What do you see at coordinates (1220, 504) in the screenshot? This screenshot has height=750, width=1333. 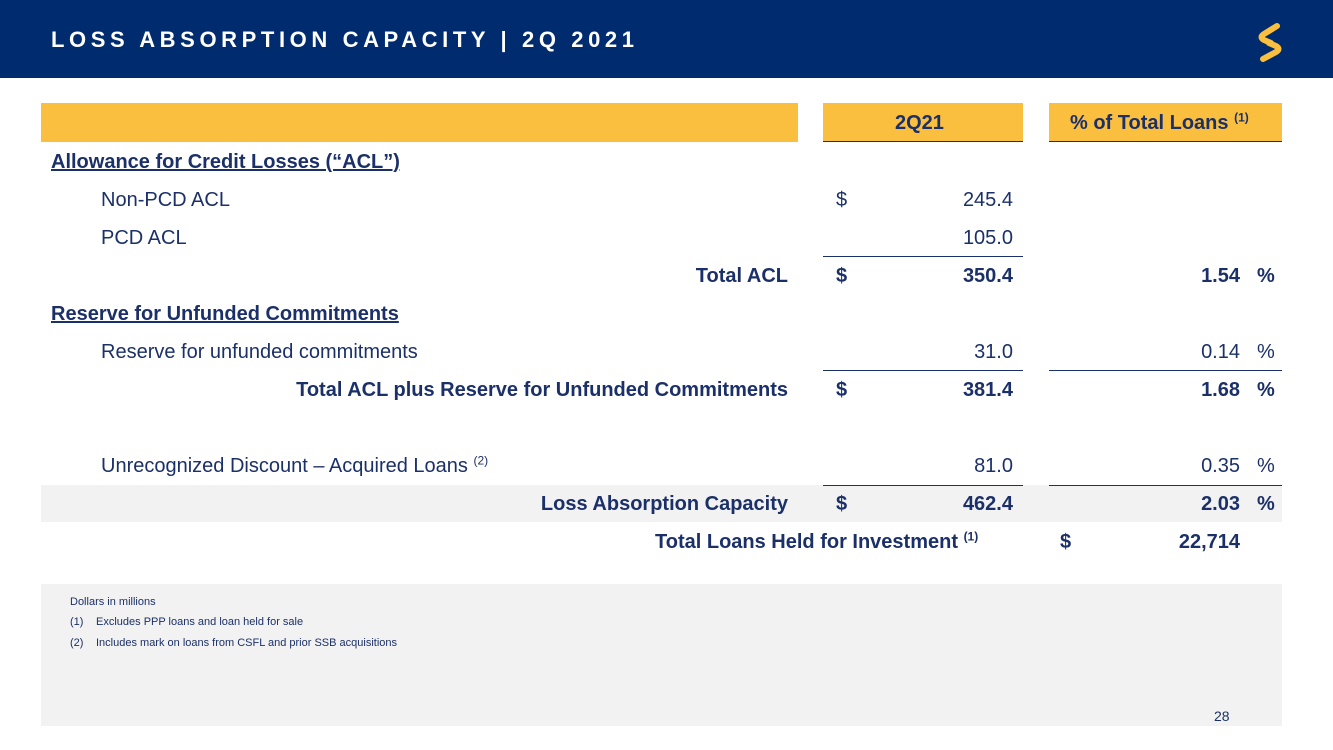 I see `pct-loss-absorption-capacity: 2.03` at bounding box center [1220, 504].